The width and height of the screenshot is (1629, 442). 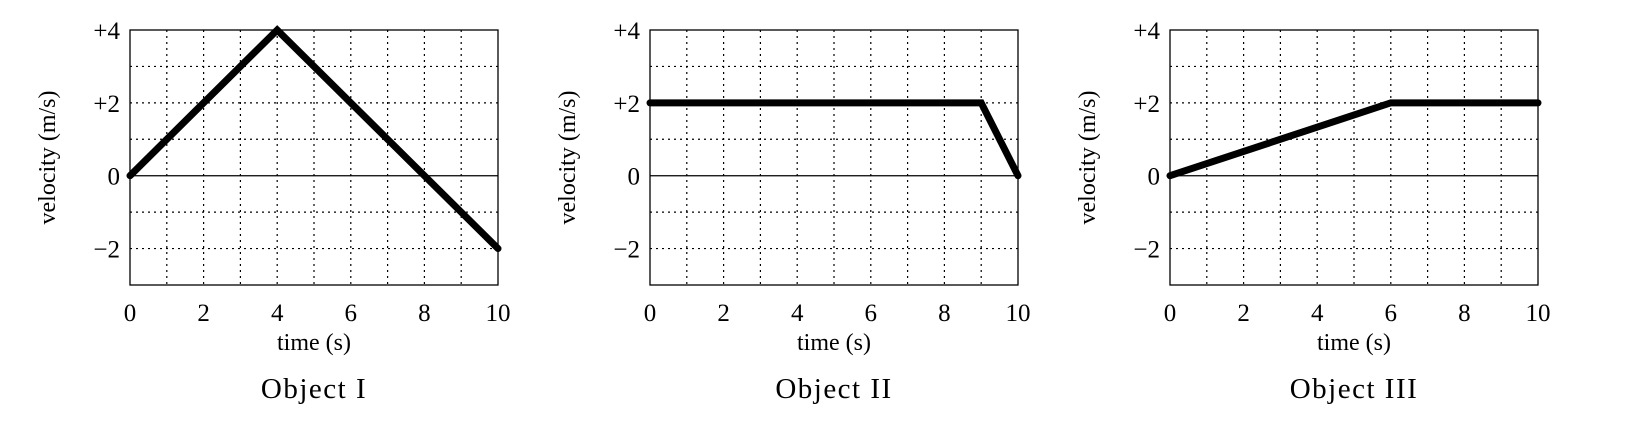 I want to click on chart-title: Object I, so click(x=314, y=389).